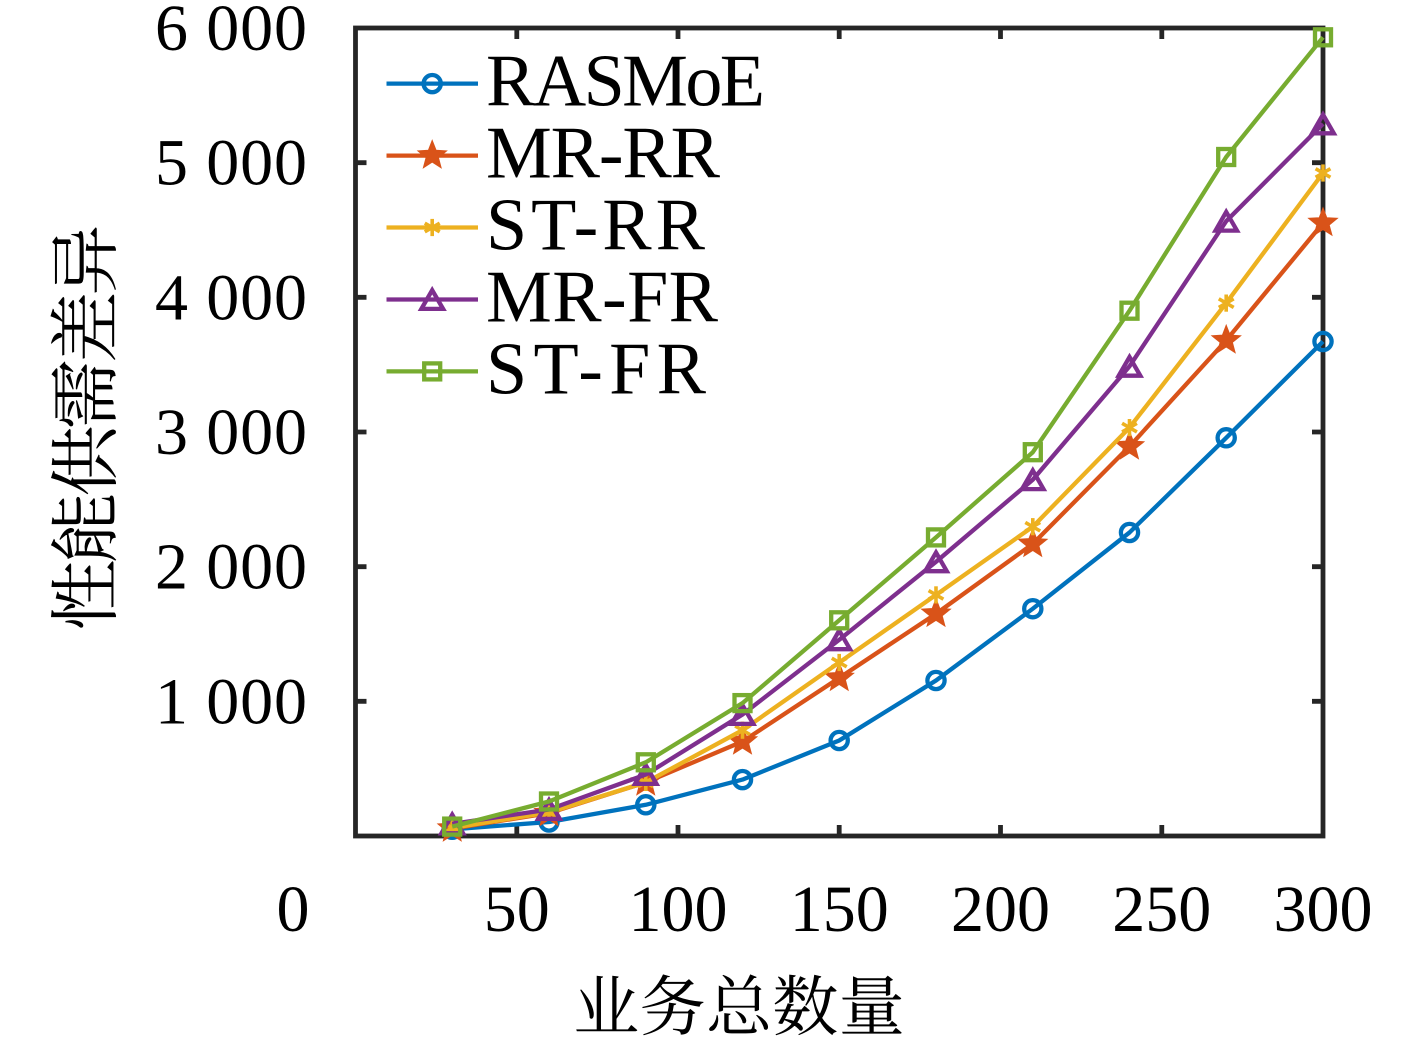  Describe the element at coordinates (231, 701) in the screenshot. I see `svg-text: 1 000` at that location.